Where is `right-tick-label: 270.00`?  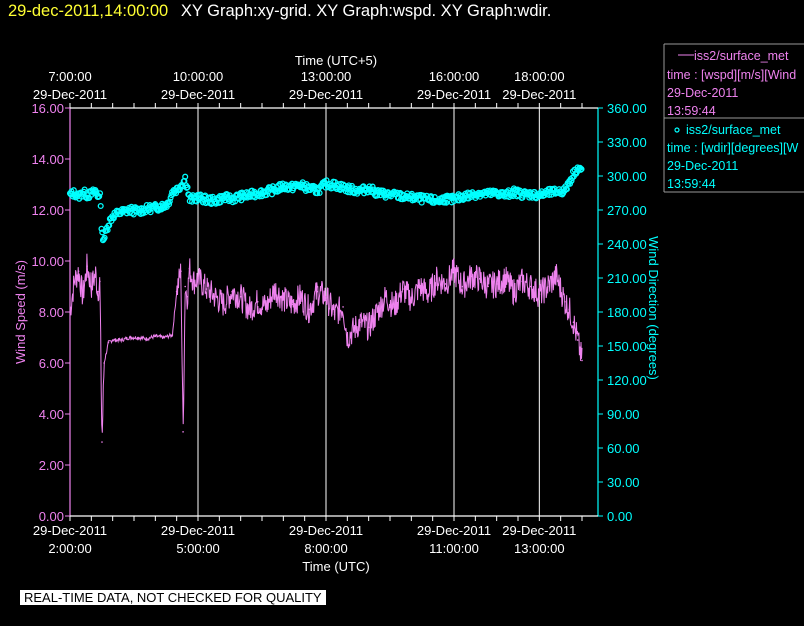 right-tick-label: 270.00 is located at coordinates (627, 210).